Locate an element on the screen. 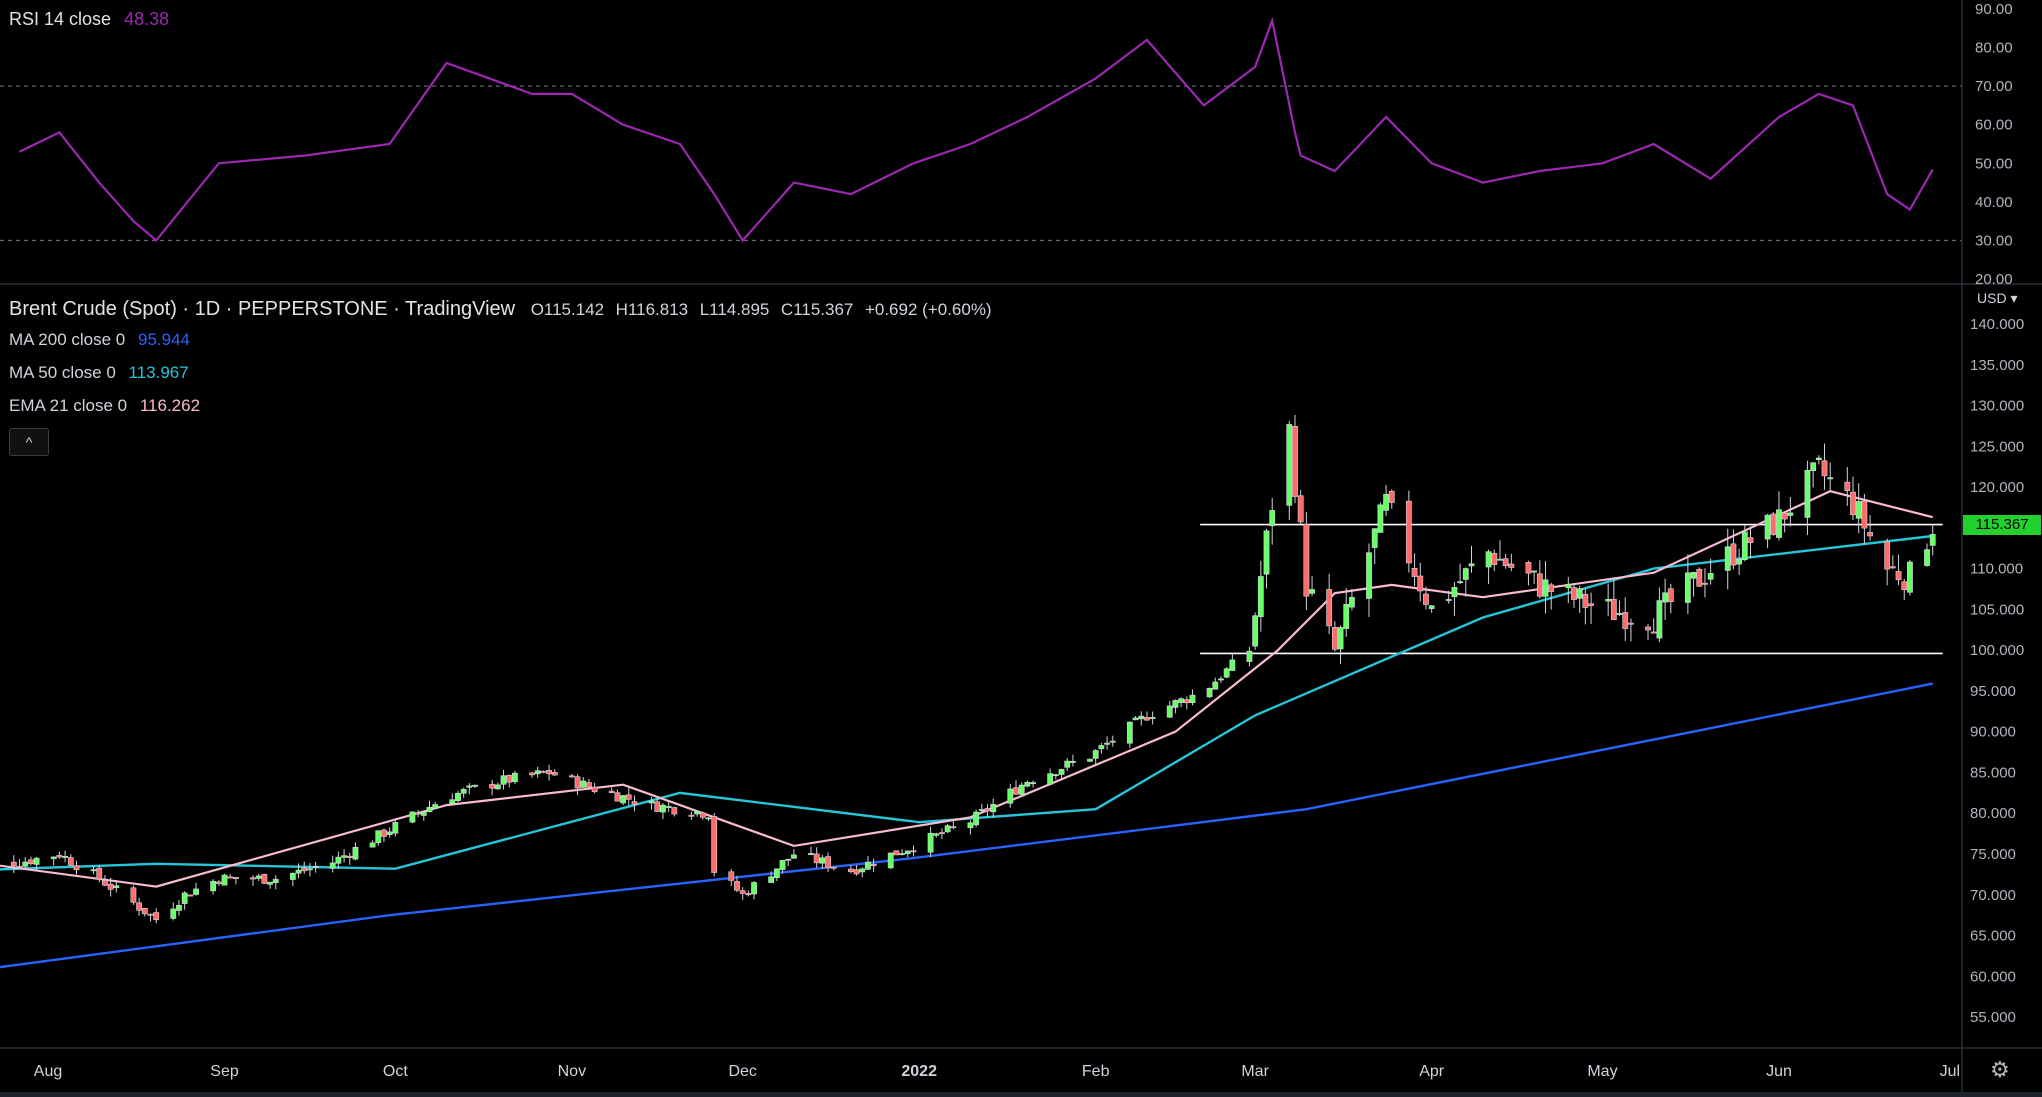  current-price-label: 115.367 is located at coordinates (2002, 525).